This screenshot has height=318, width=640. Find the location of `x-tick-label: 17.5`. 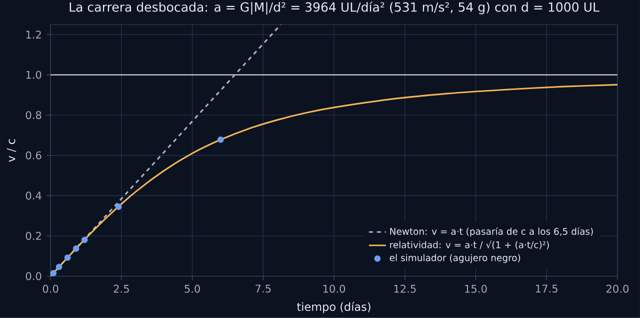

x-tick-label: 17.5 is located at coordinates (547, 288).